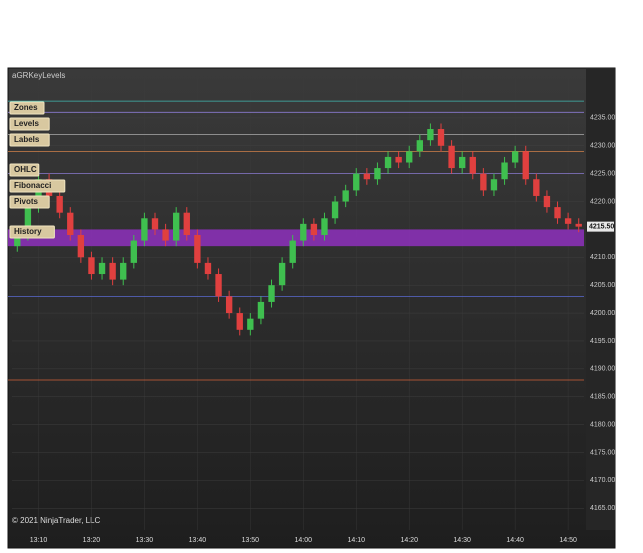 Image resolution: width=643 pixels, height=553 pixels. Describe the element at coordinates (27, 139) in the screenshot. I see `button-label: Labels` at that location.